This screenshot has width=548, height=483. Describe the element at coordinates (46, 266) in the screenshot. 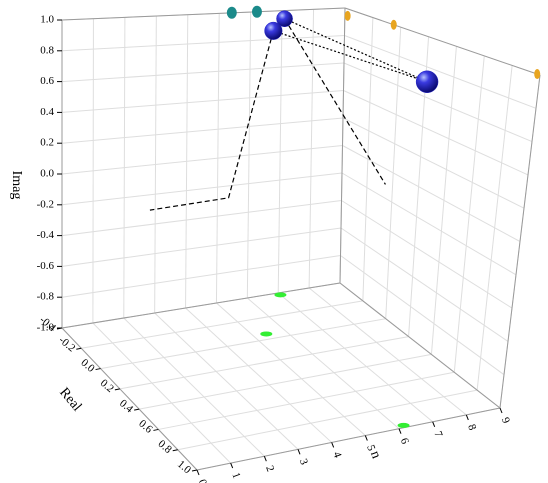

I see `z-tick-label: -0.6` at that location.